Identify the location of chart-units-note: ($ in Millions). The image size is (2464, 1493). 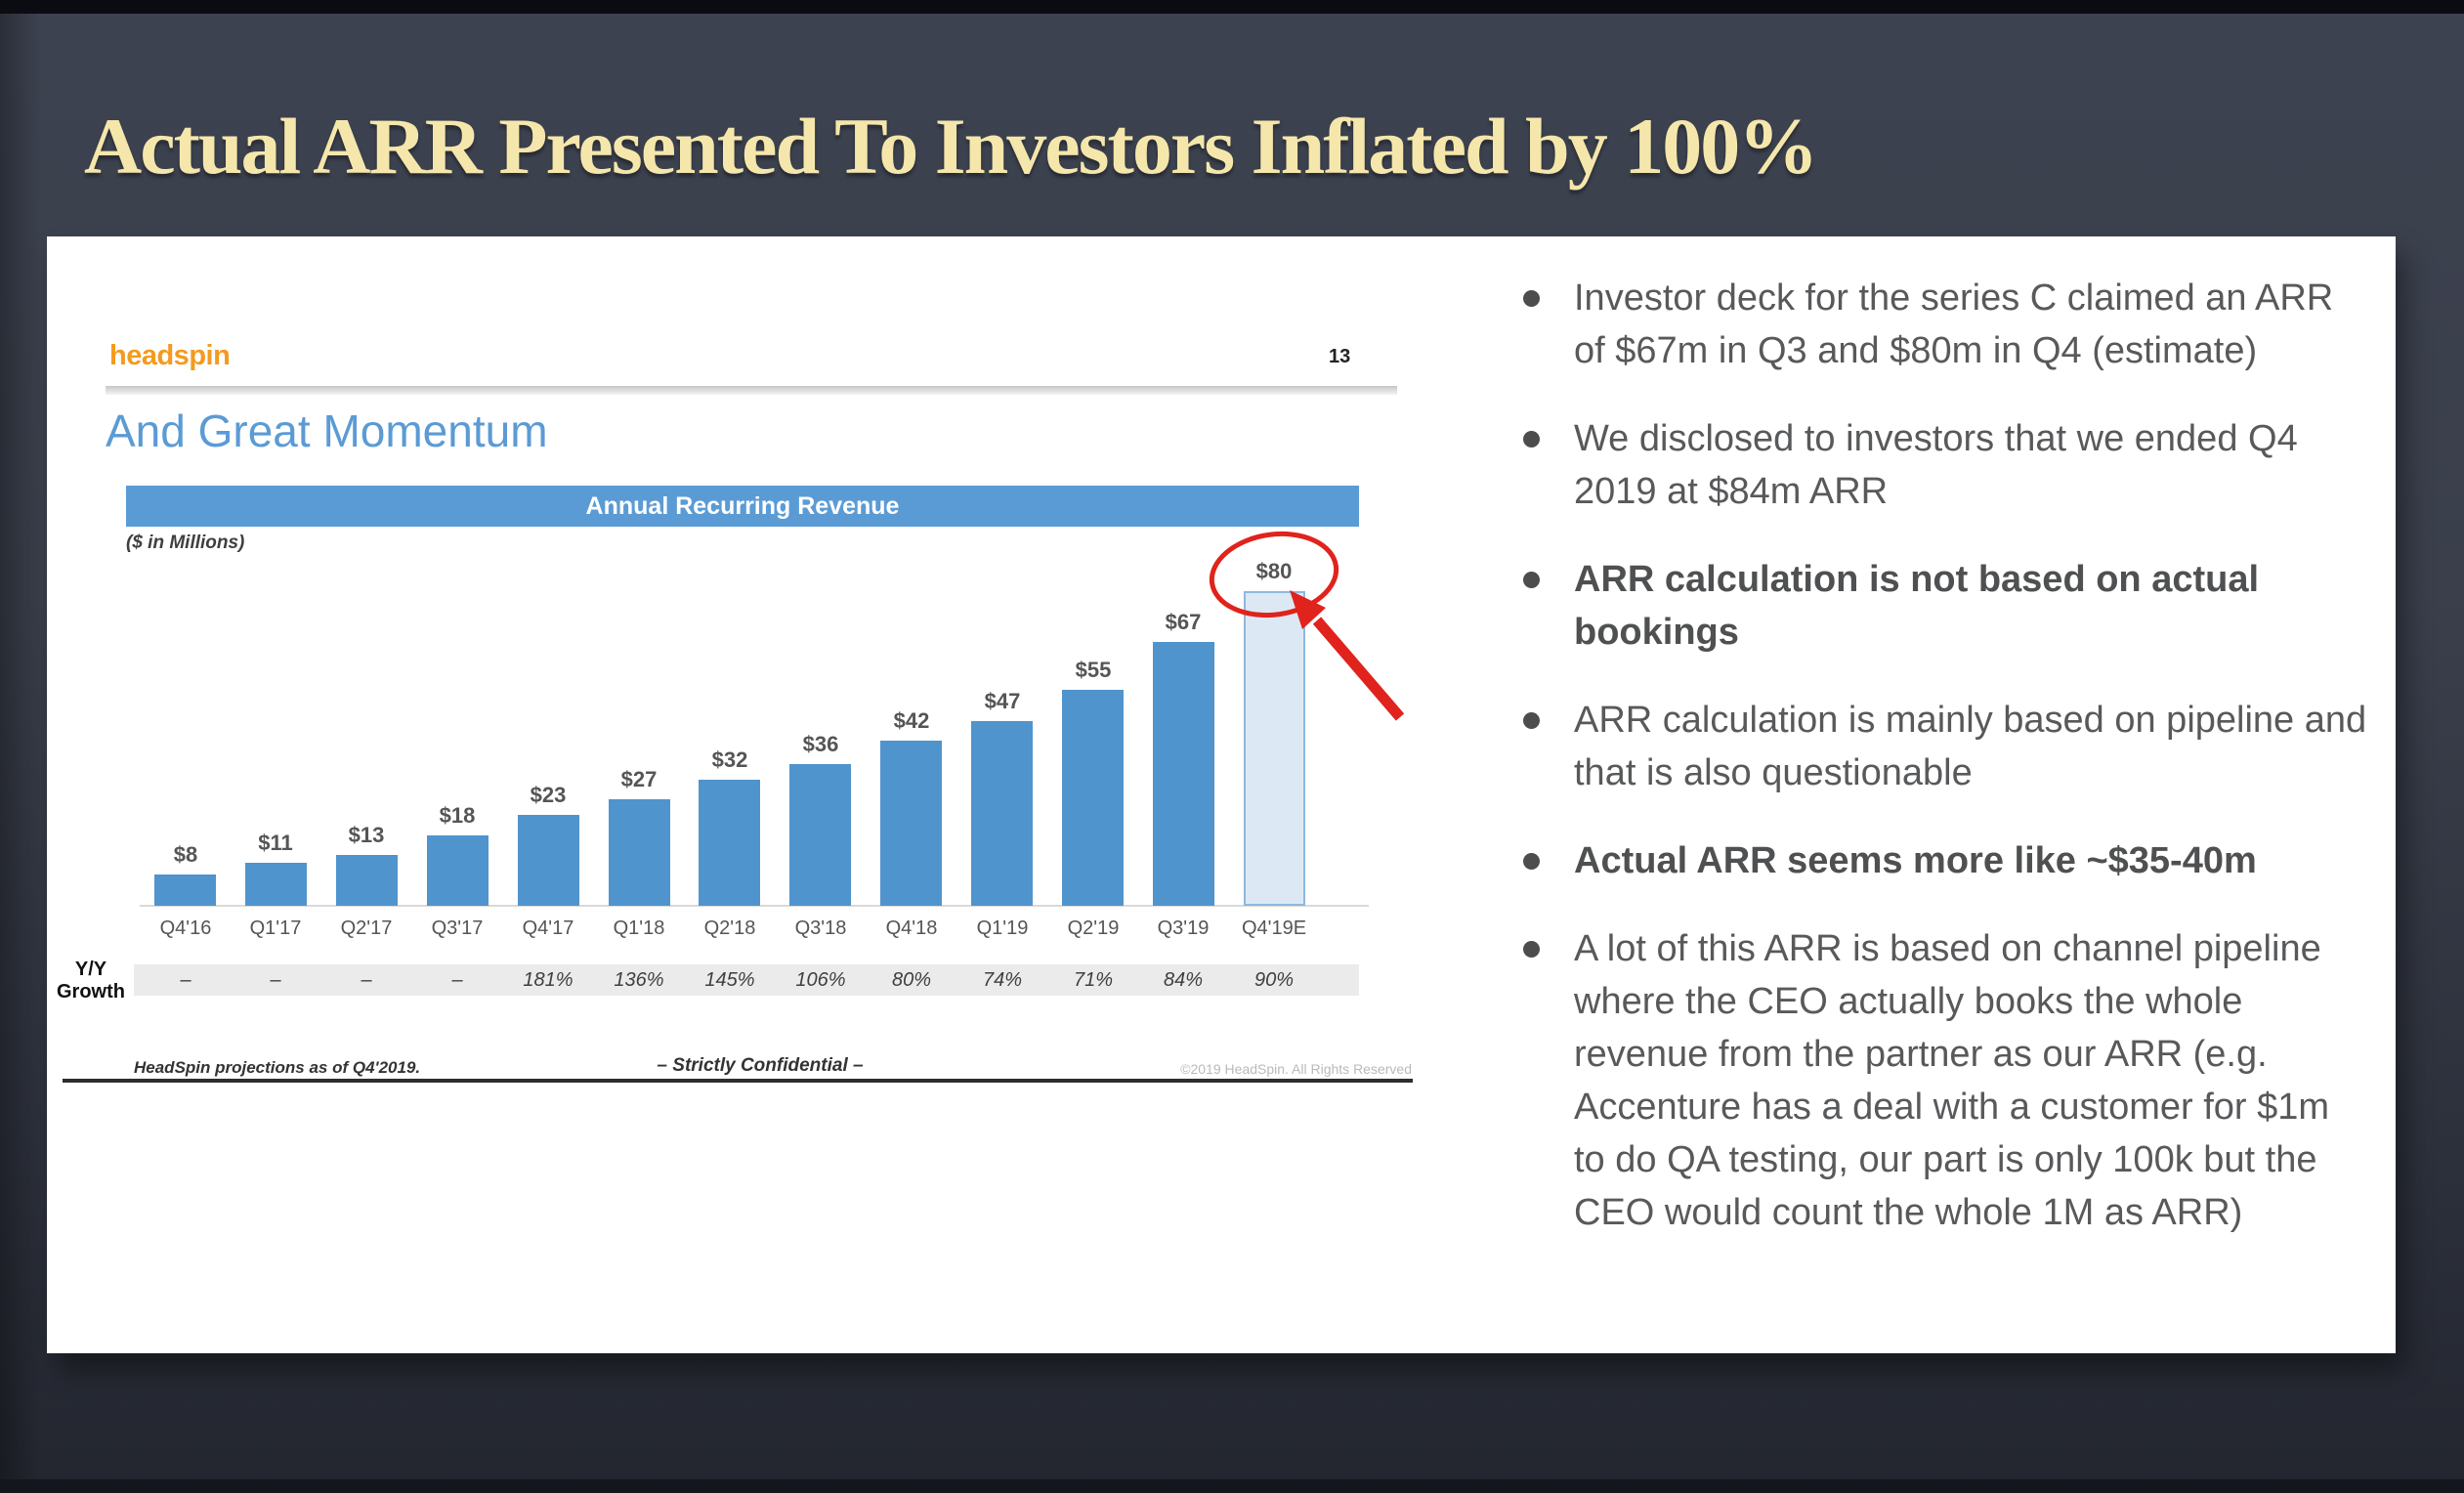
(185, 543).